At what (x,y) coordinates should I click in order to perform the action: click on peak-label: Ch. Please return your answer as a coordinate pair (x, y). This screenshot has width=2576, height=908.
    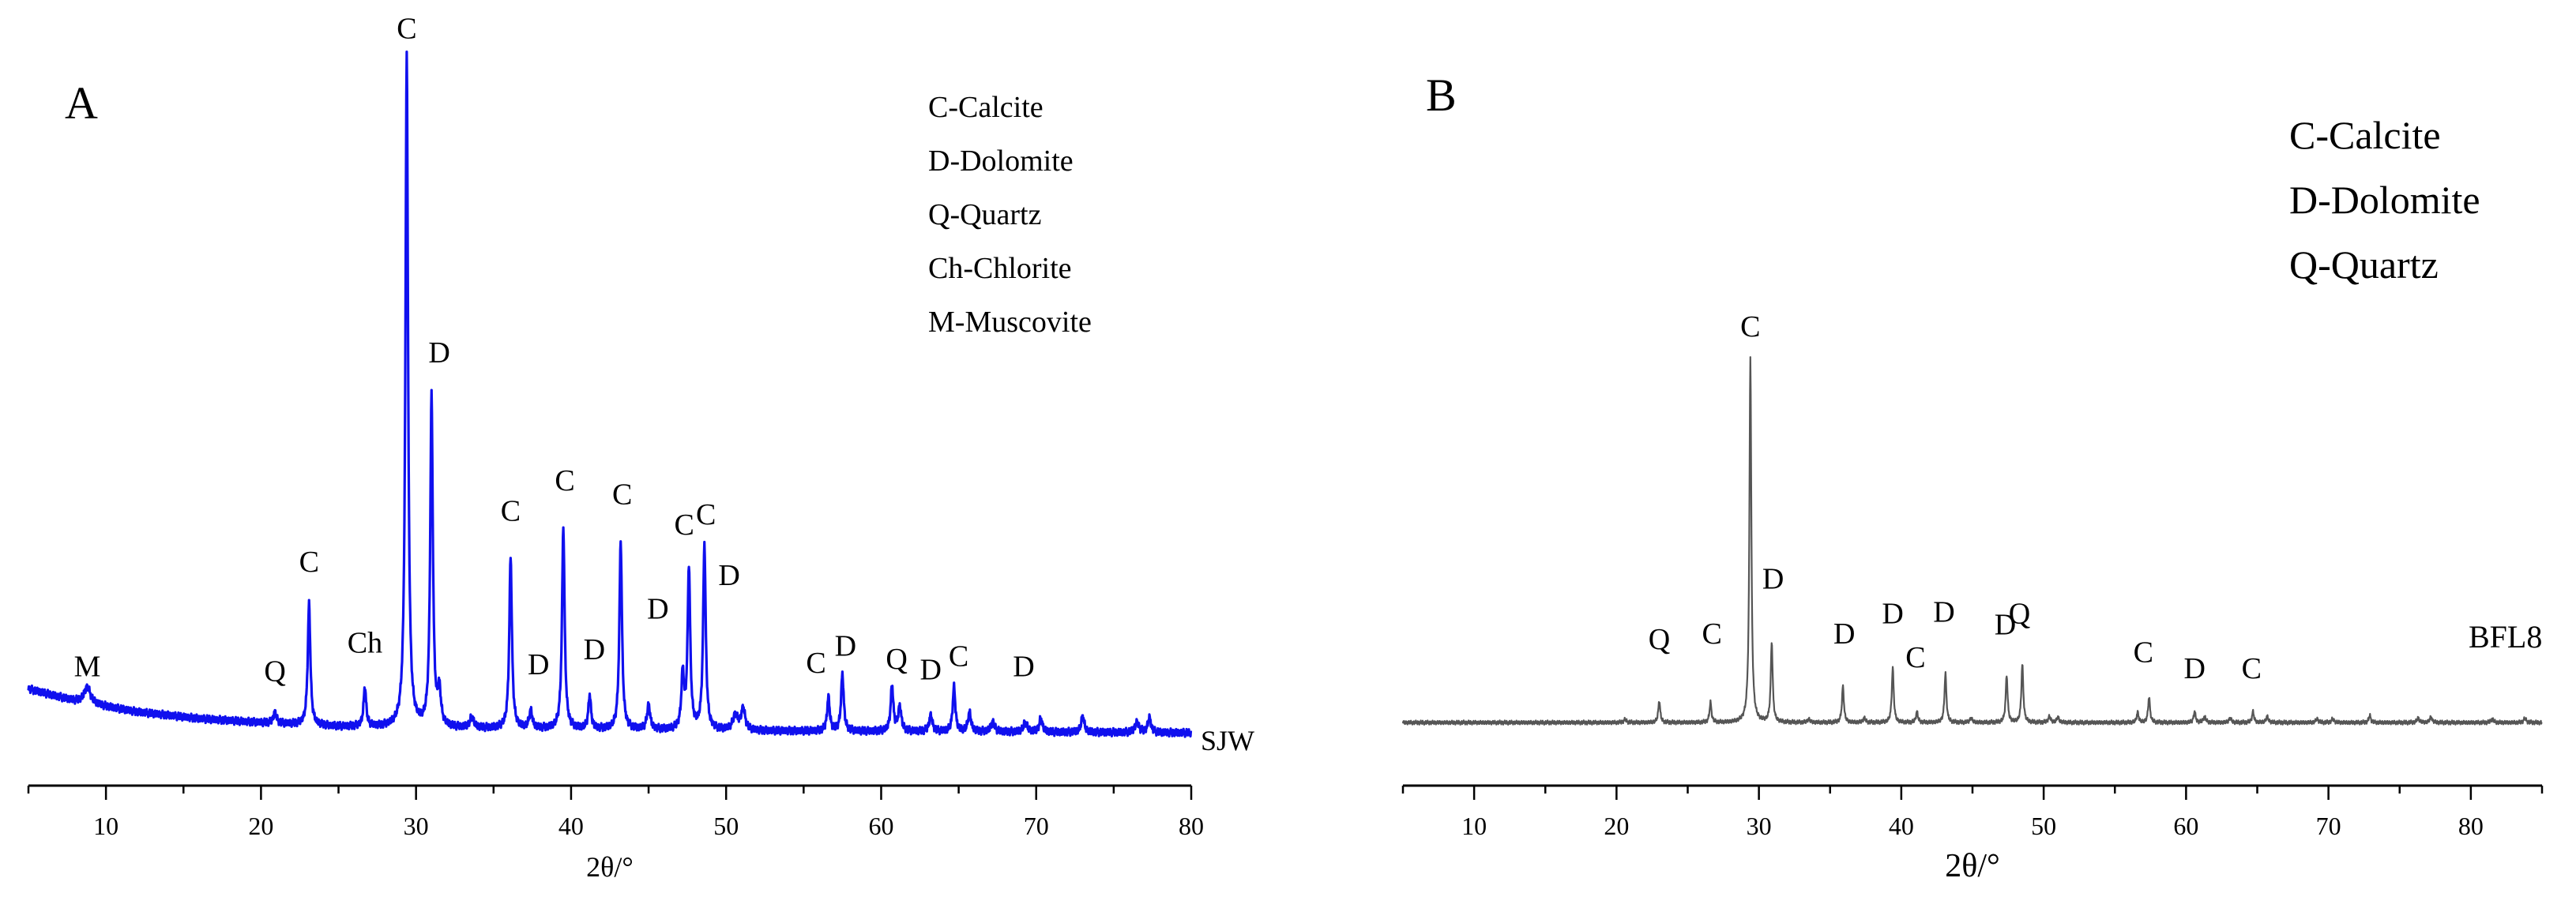
    Looking at the image, I should click on (365, 642).